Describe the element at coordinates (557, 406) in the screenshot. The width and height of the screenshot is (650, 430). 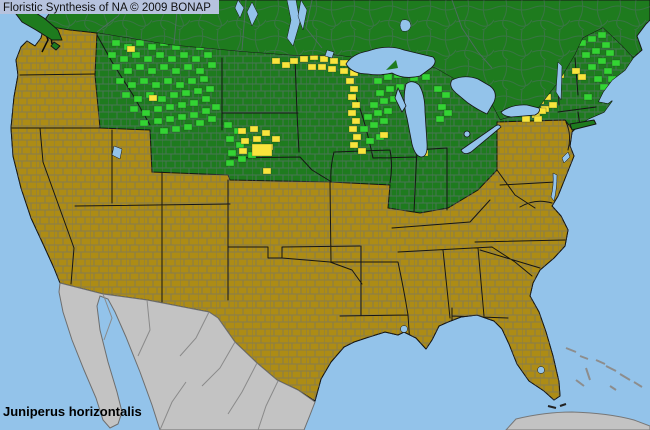
I see `florida-keys` at that location.